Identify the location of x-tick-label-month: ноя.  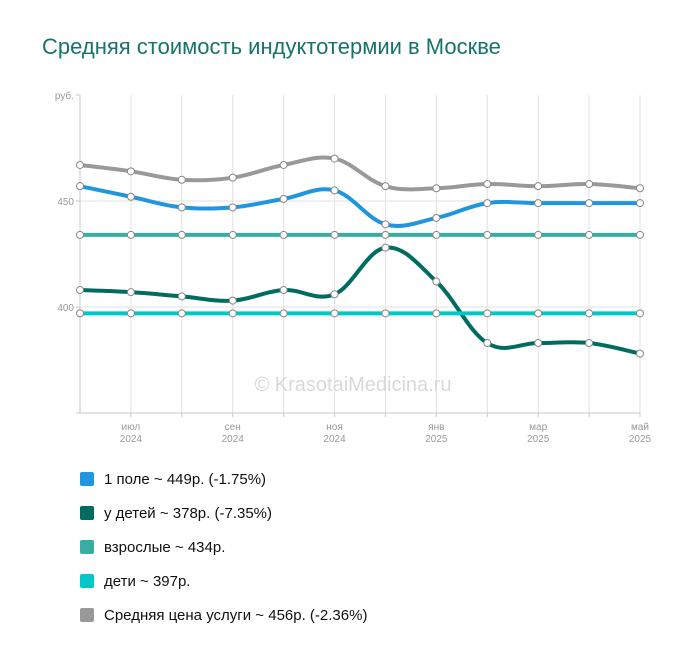
(334, 427).